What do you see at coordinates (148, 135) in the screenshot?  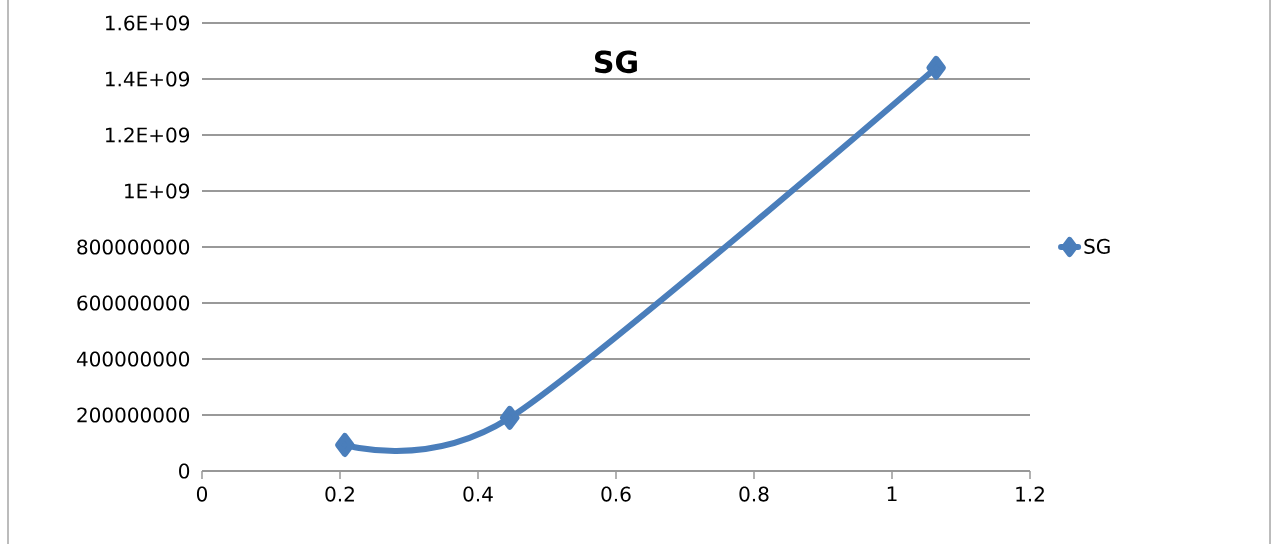 I see `y-tick-label: 1.2E+09` at bounding box center [148, 135].